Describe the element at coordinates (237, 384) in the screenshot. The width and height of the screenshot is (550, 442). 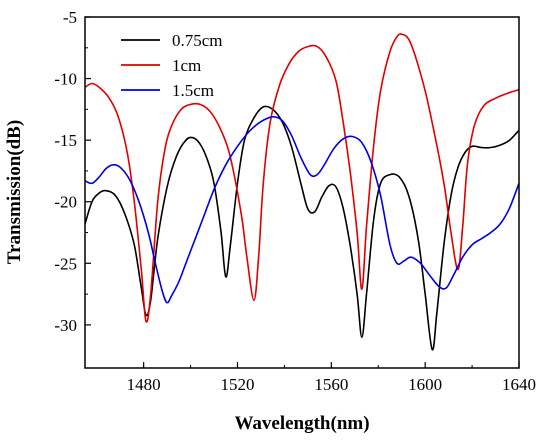
I see `x-tick-label: 1520` at that location.